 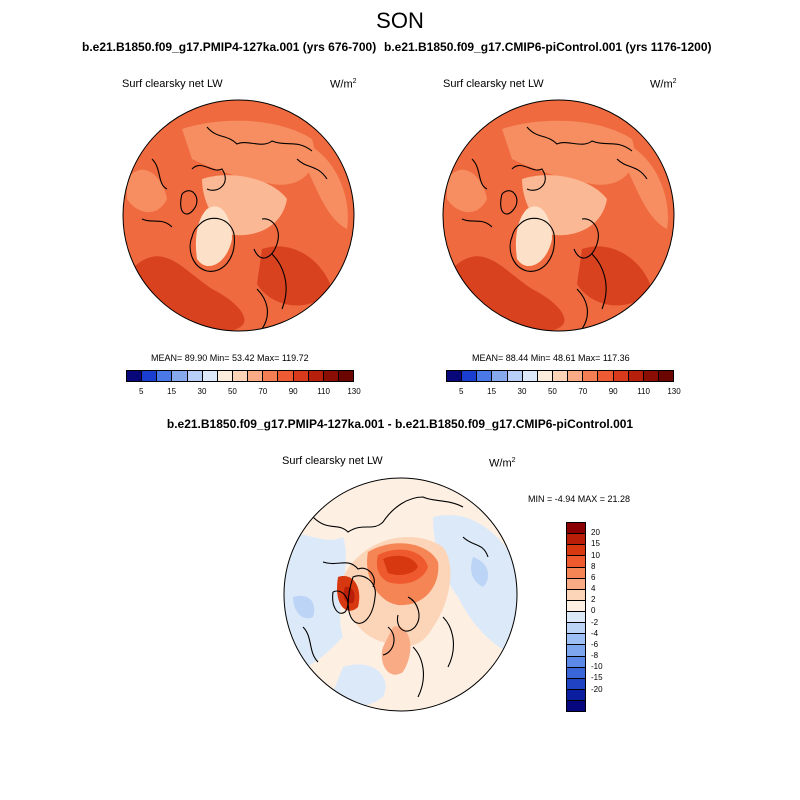 I want to click on left-field-label: Surf clearsky net LW, so click(x=172, y=84).